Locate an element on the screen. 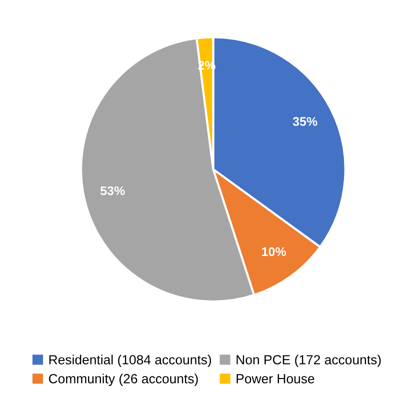 This screenshot has height=413, width=414. legend-label: Power House is located at coordinates (275, 379).